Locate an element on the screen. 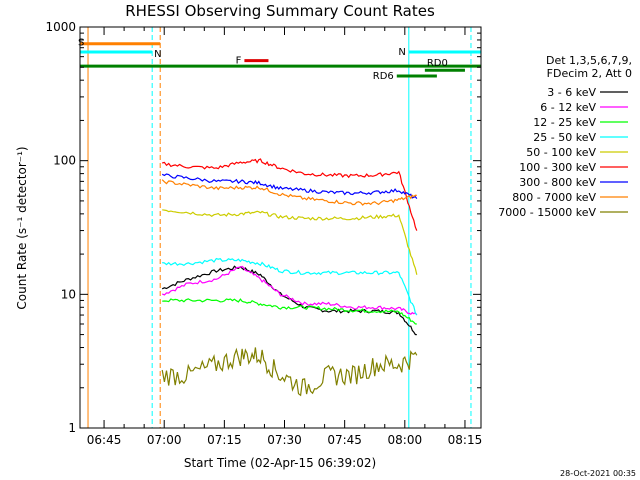 This screenshot has width=640, height=480. chart-title: RHESSI Observing Summary Count Rates is located at coordinates (280, 11).